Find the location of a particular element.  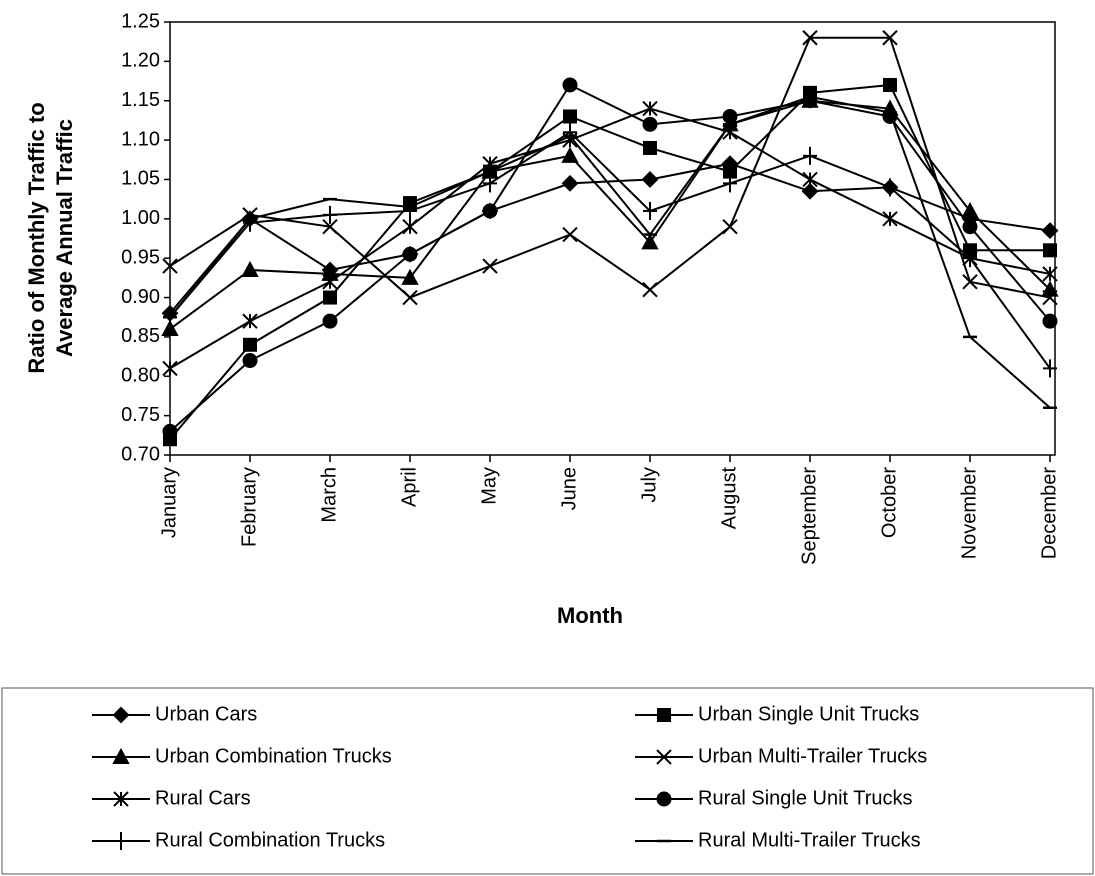

y-tick-label: 1.05 is located at coordinates (140, 179).